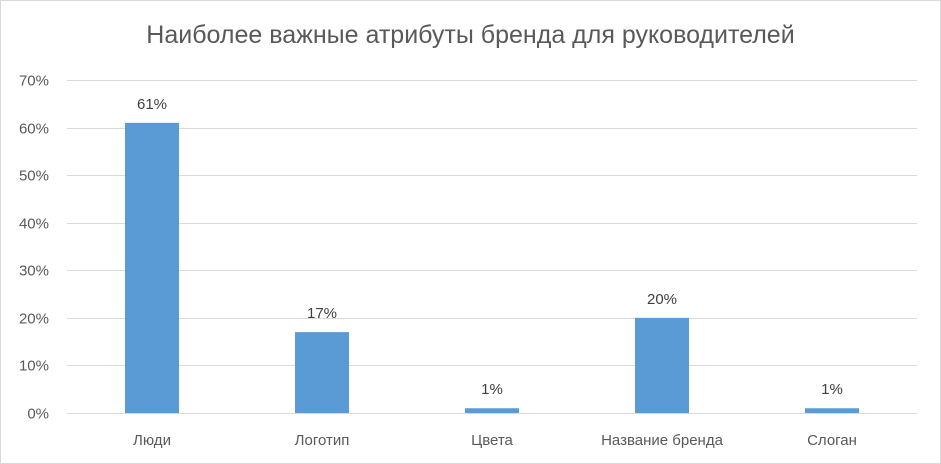  What do you see at coordinates (34, 366) in the screenshot?
I see `y-tick-label: 10%` at bounding box center [34, 366].